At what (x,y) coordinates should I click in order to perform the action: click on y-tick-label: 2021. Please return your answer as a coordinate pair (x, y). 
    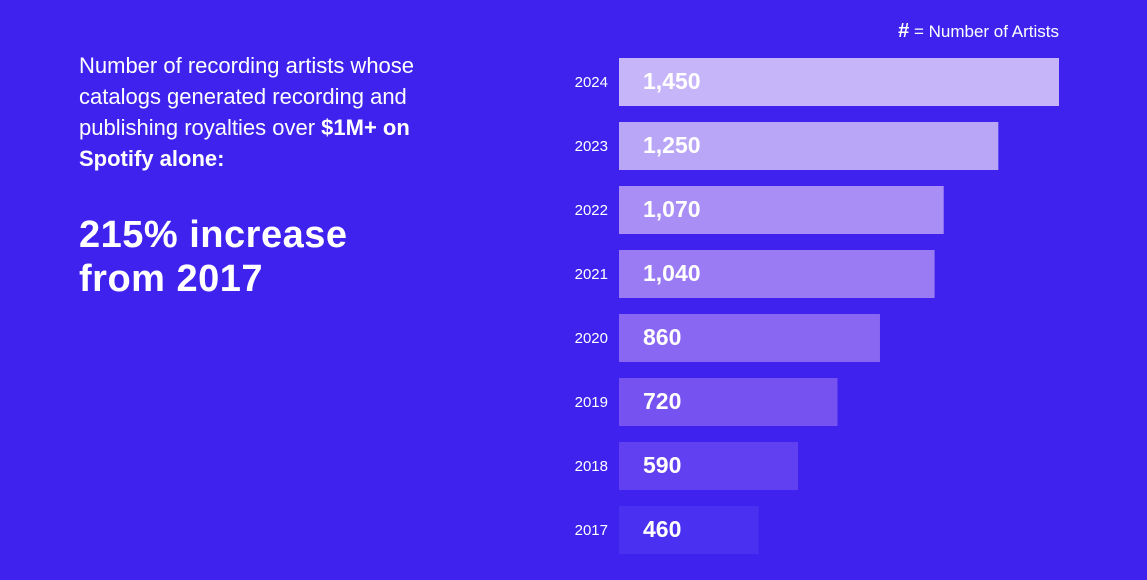
    Looking at the image, I should click on (591, 274).